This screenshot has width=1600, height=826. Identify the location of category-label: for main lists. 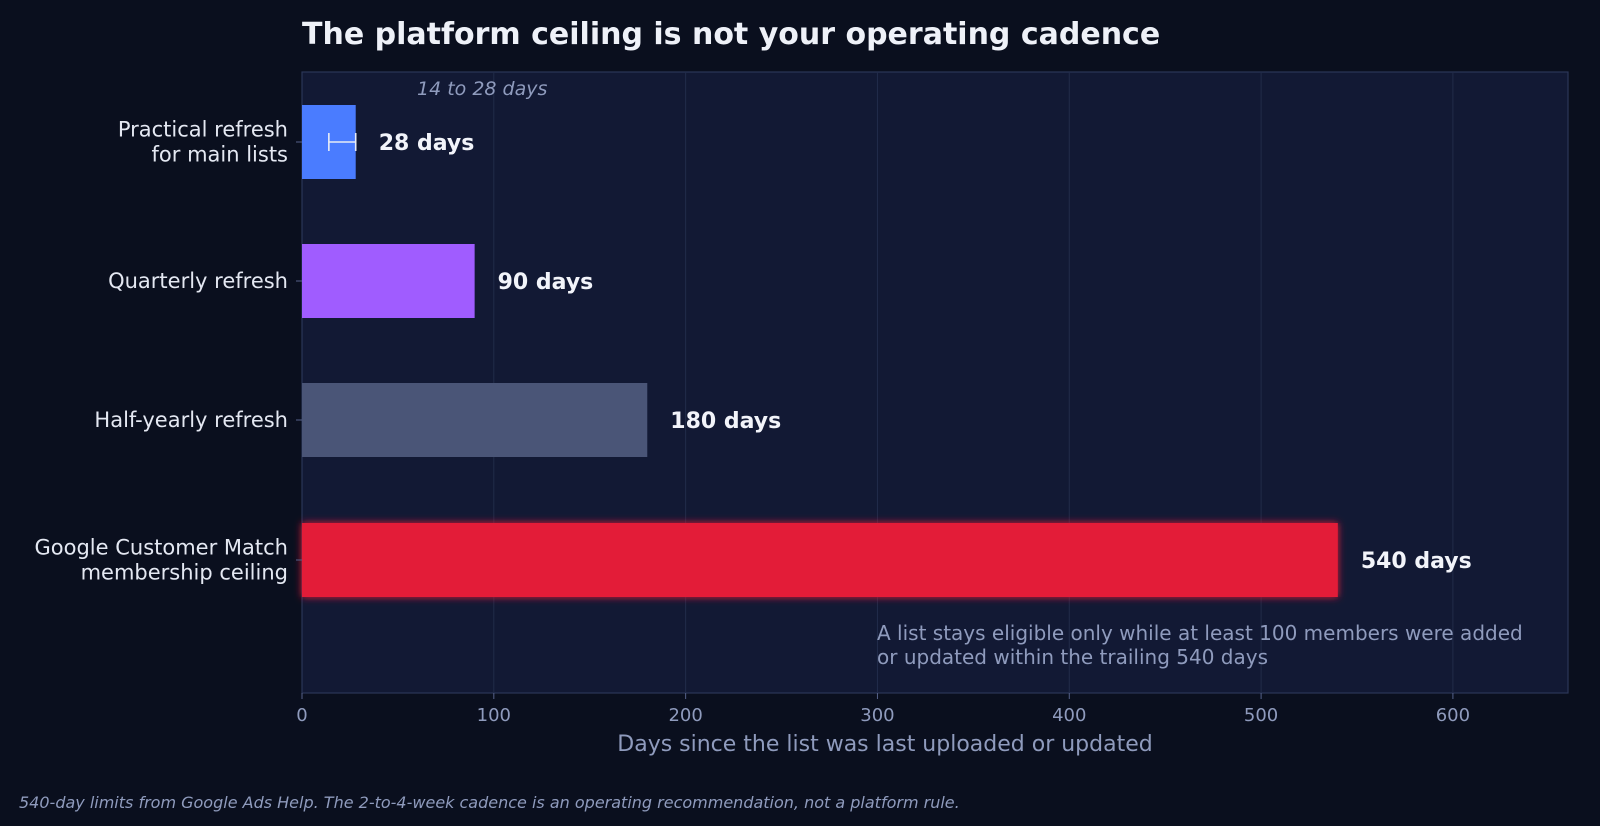
(220, 155).